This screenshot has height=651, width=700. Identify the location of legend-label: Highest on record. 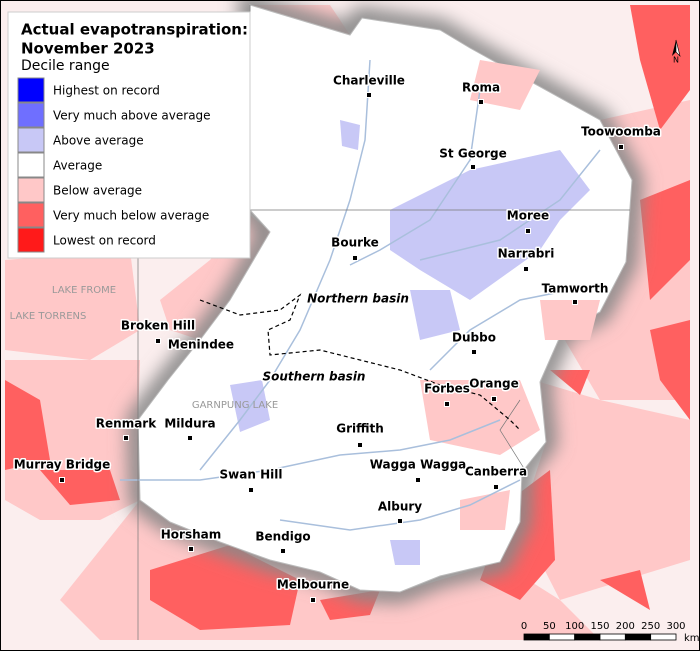
(106, 91).